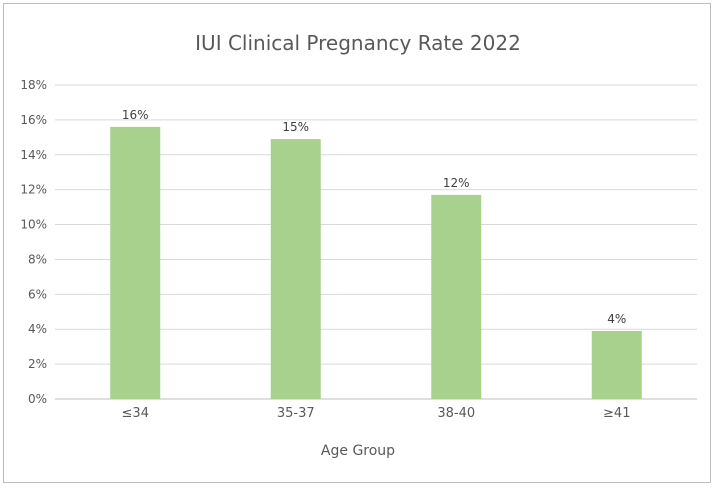 The height and width of the screenshot is (488, 716). What do you see at coordinates (37, 364) in the screenshot?
I see `y-tick-label: 2%` at bounding box center [37, 364].